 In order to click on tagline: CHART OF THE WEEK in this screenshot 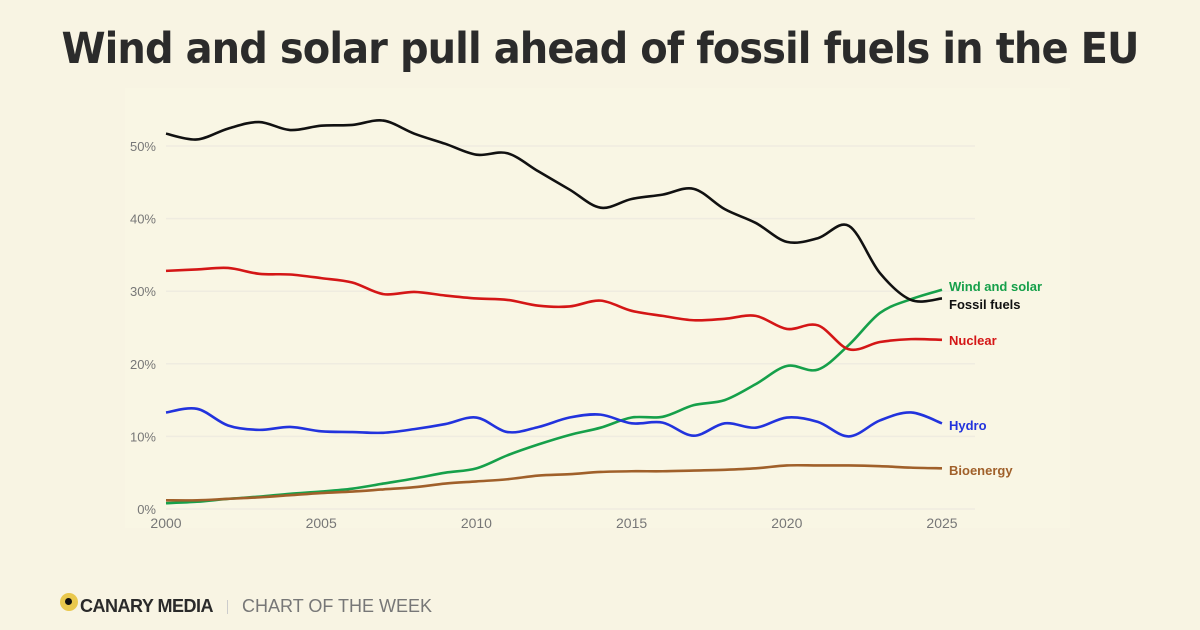, I will do `click(337, 606)`.